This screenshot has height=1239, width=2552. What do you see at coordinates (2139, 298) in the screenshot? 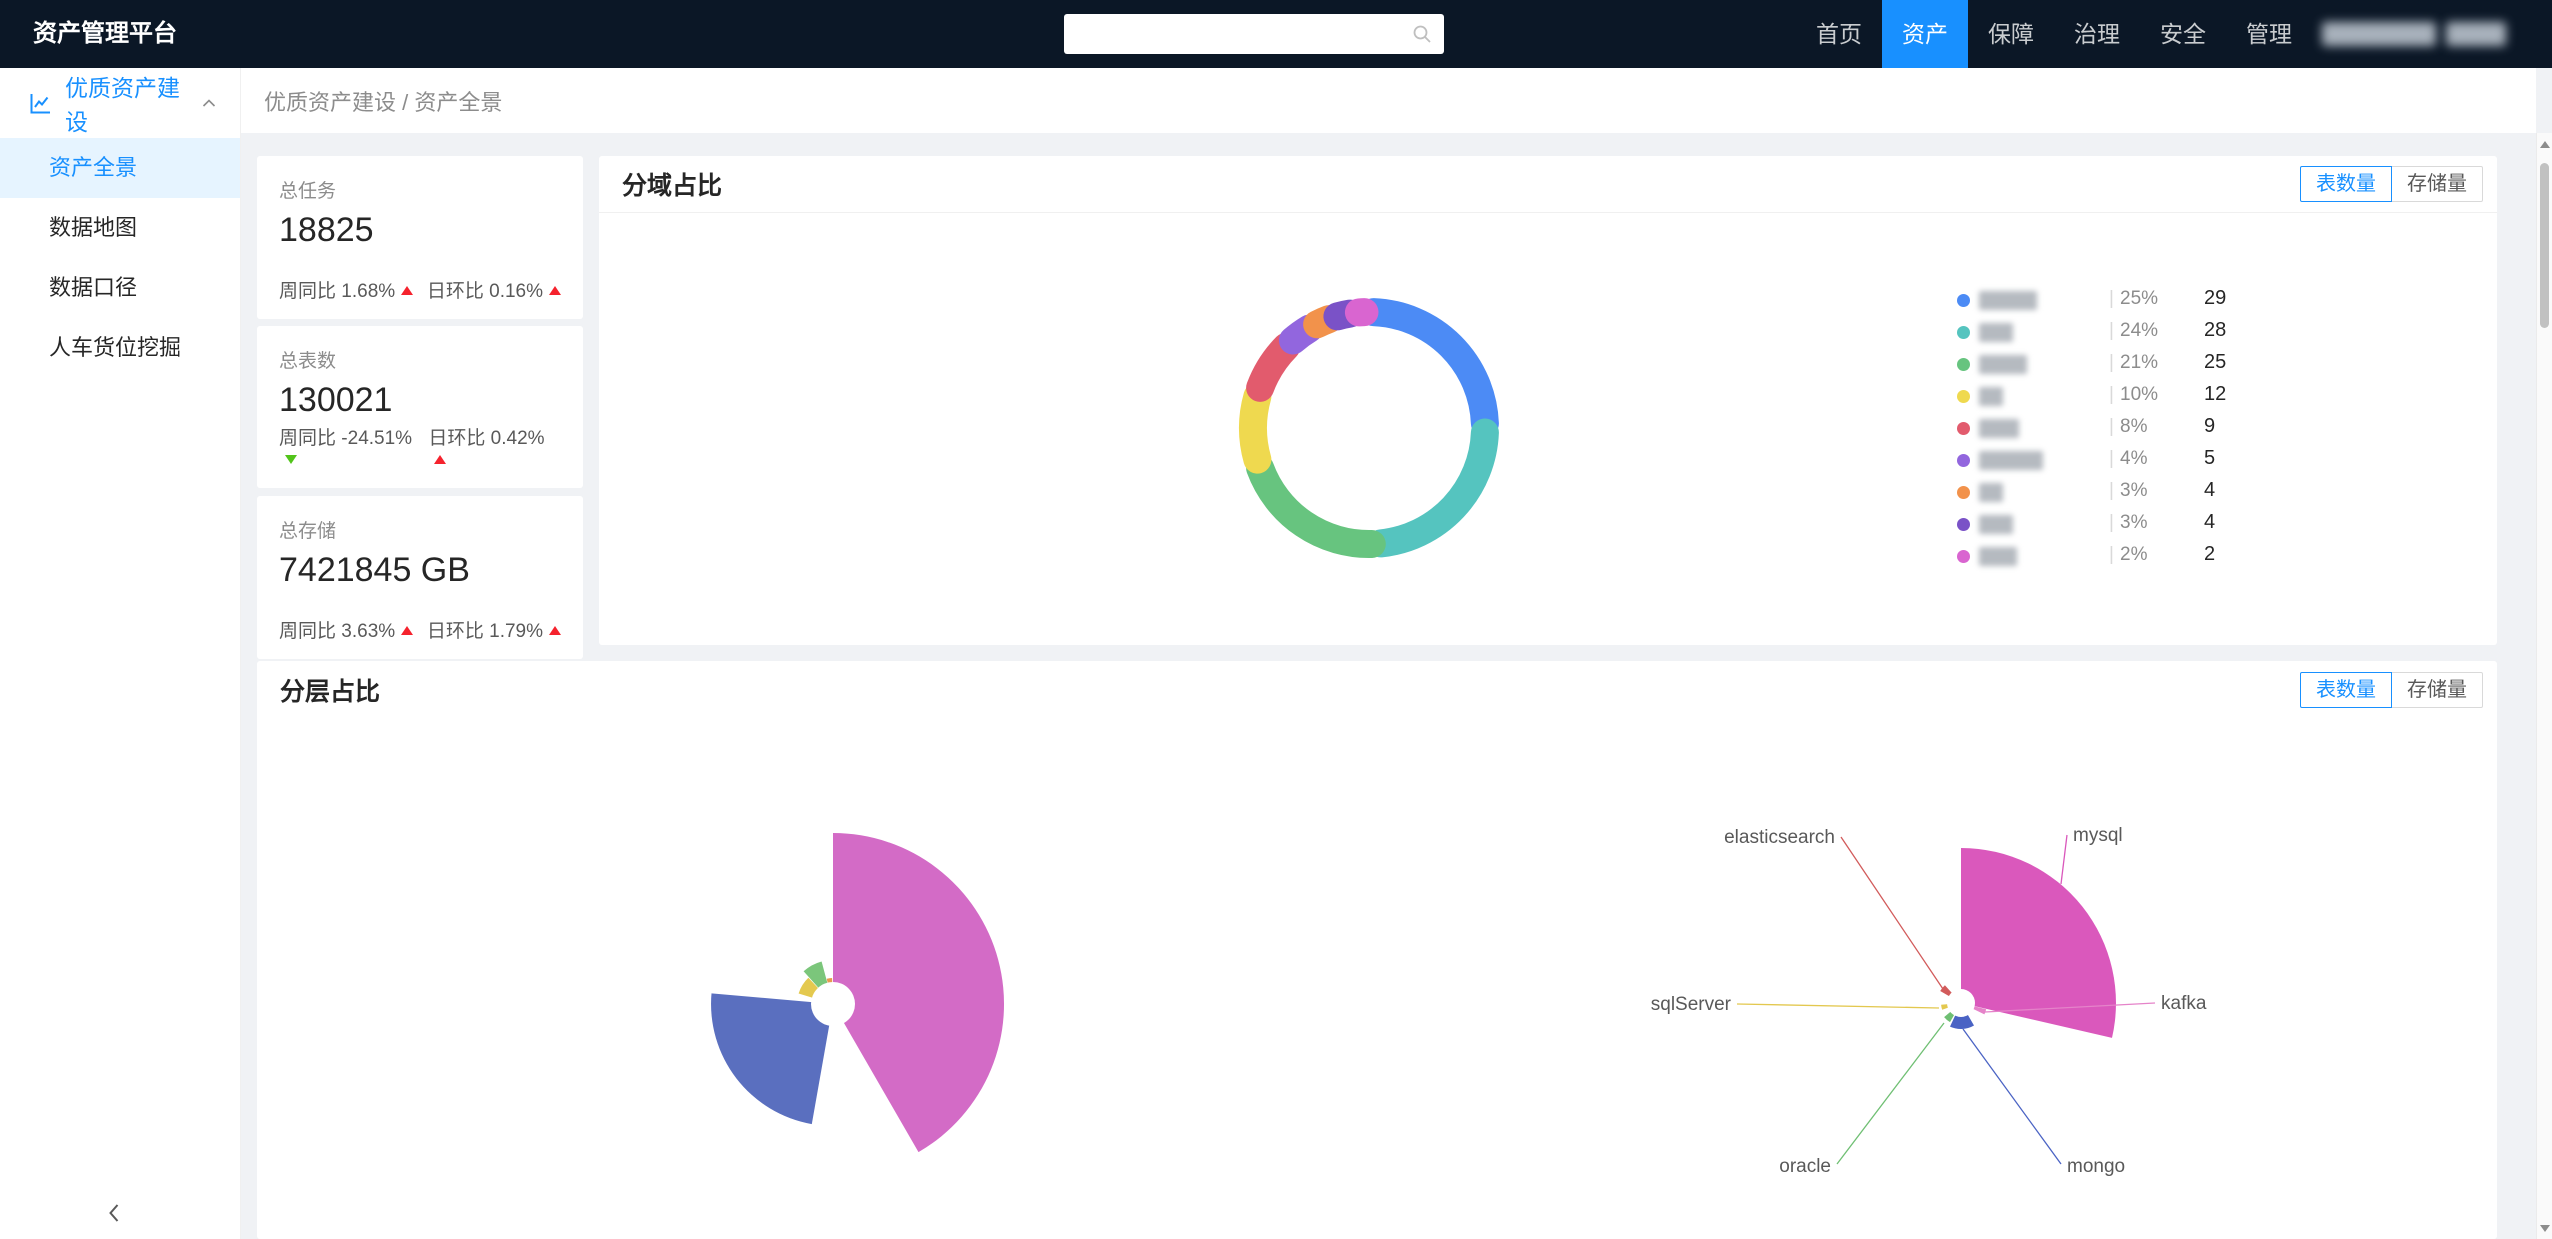
I see `legend-percent: 25%` at bounding box center [2139, 298].